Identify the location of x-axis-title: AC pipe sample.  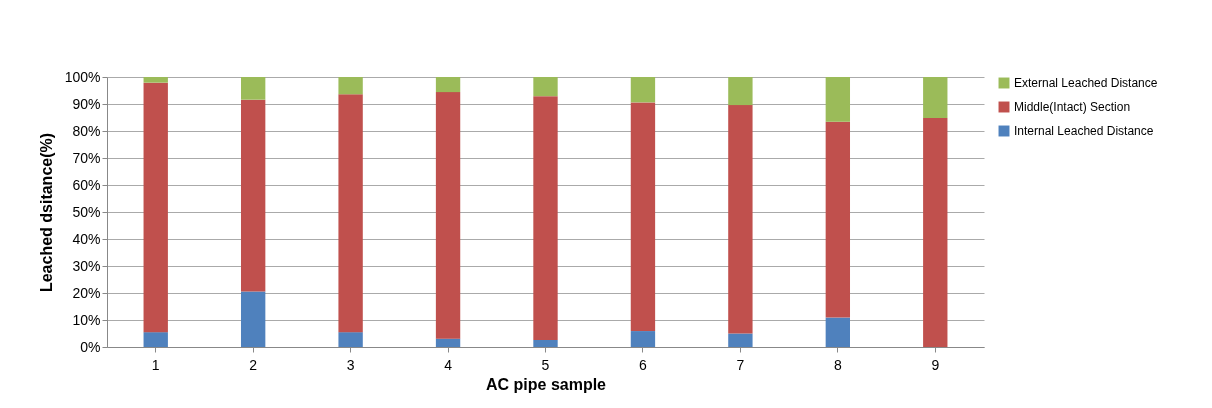
(546, 384).